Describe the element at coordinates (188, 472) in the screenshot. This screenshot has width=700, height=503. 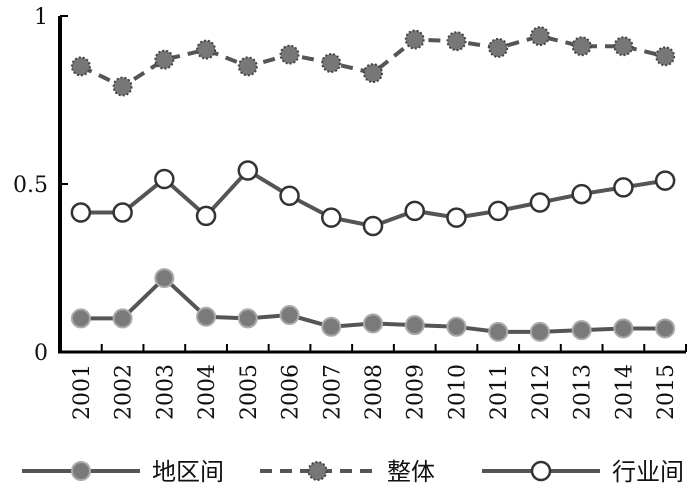
I see `legend-label: 地区间` at that location.